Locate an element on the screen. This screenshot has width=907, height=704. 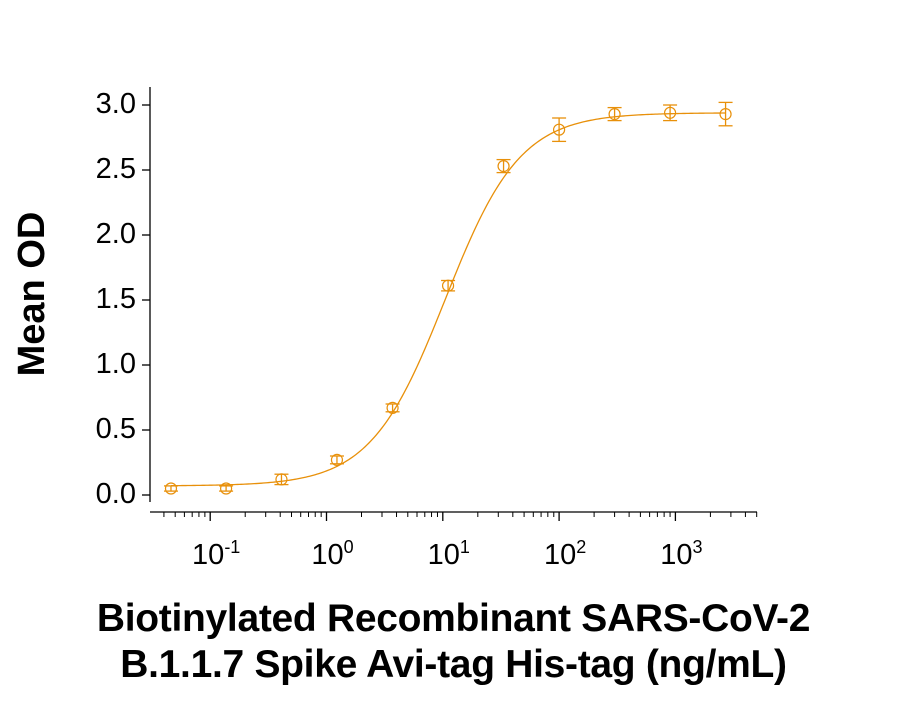
y-tick-label: 3.0 is located at coordinates (115, 104).